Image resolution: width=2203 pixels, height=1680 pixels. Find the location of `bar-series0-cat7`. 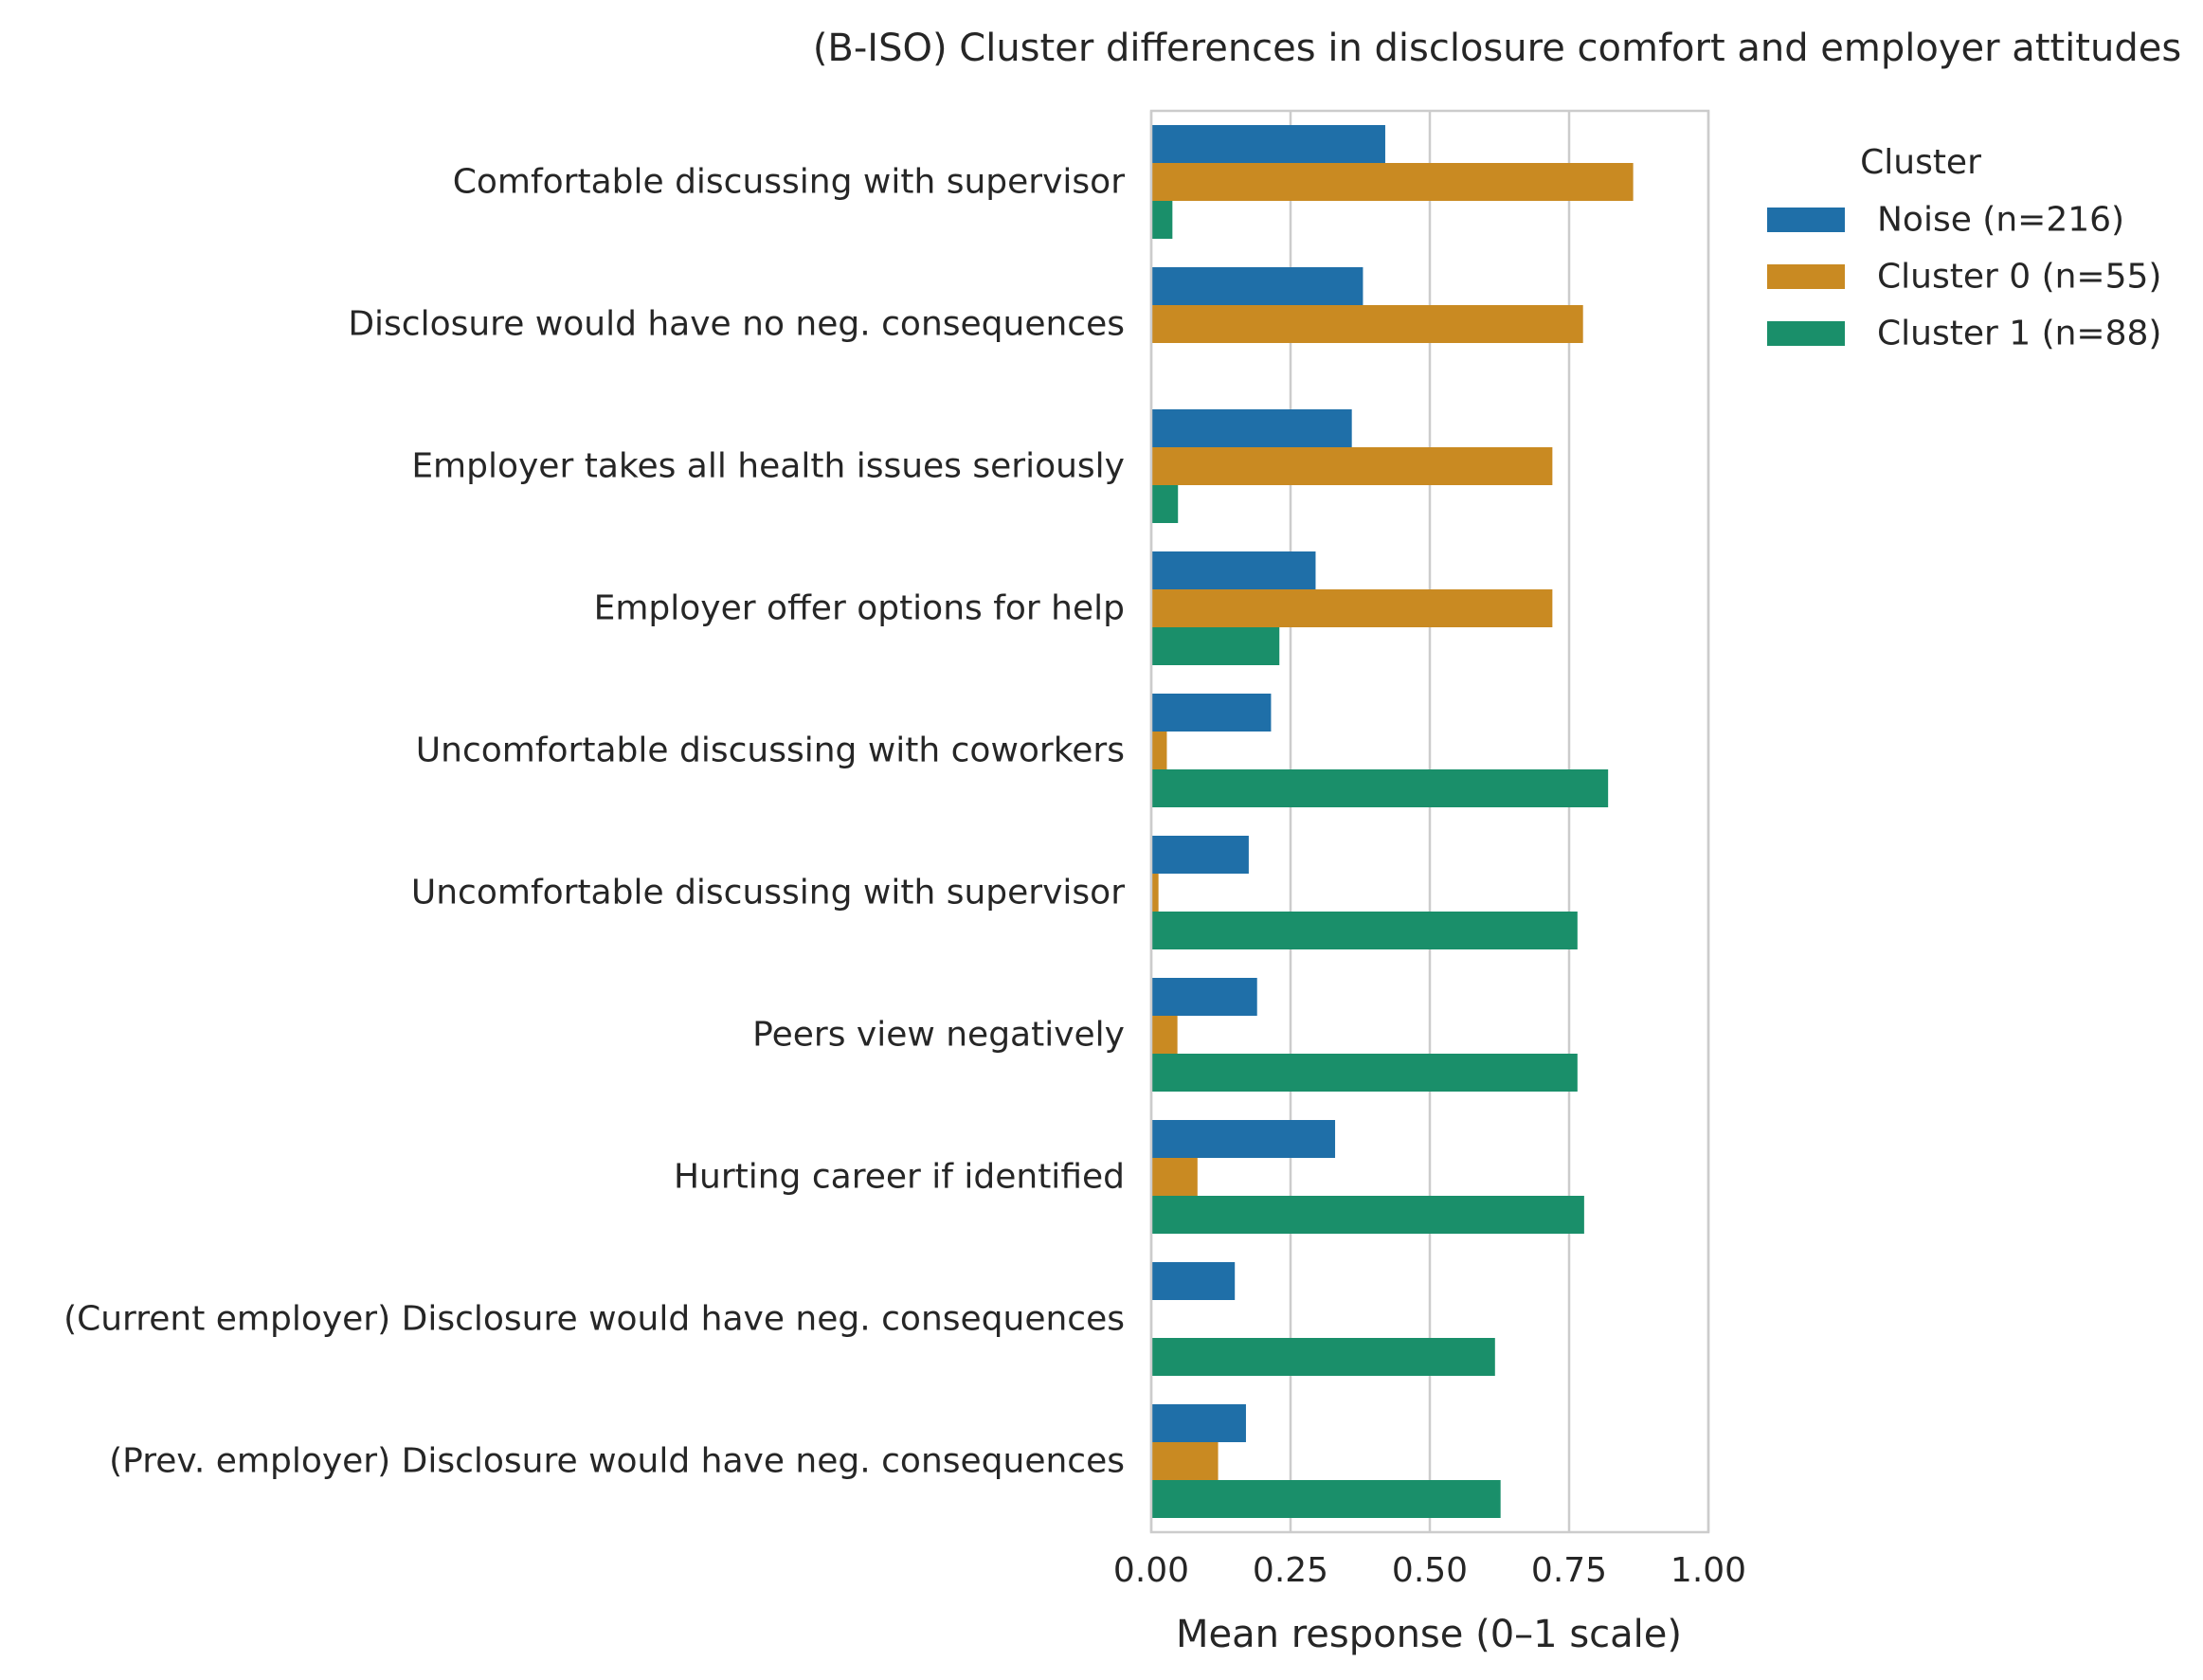

bar-series0-cat7 is located at coordinates (1243, 1139).